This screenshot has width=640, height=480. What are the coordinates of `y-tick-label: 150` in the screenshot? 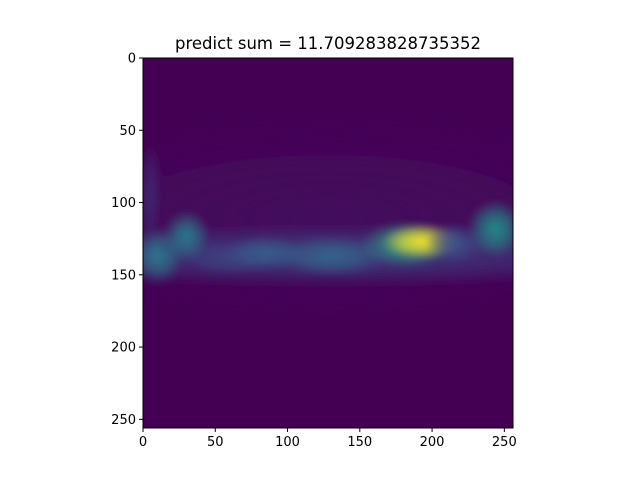 It's located at (123, 275).